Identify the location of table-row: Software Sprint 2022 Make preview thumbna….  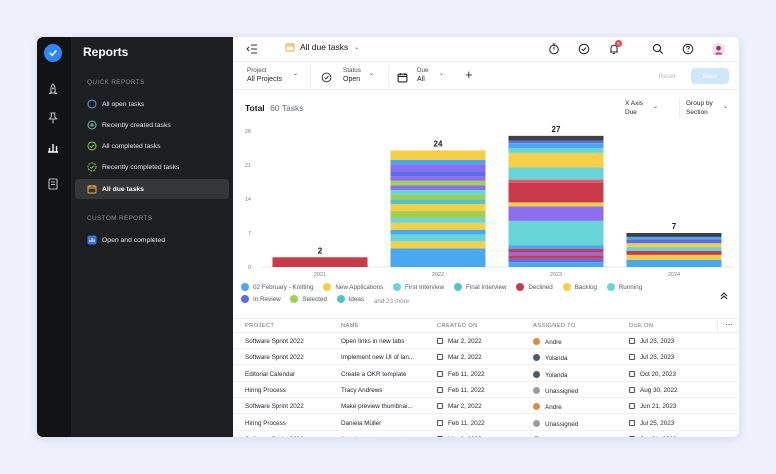
(486, 406).